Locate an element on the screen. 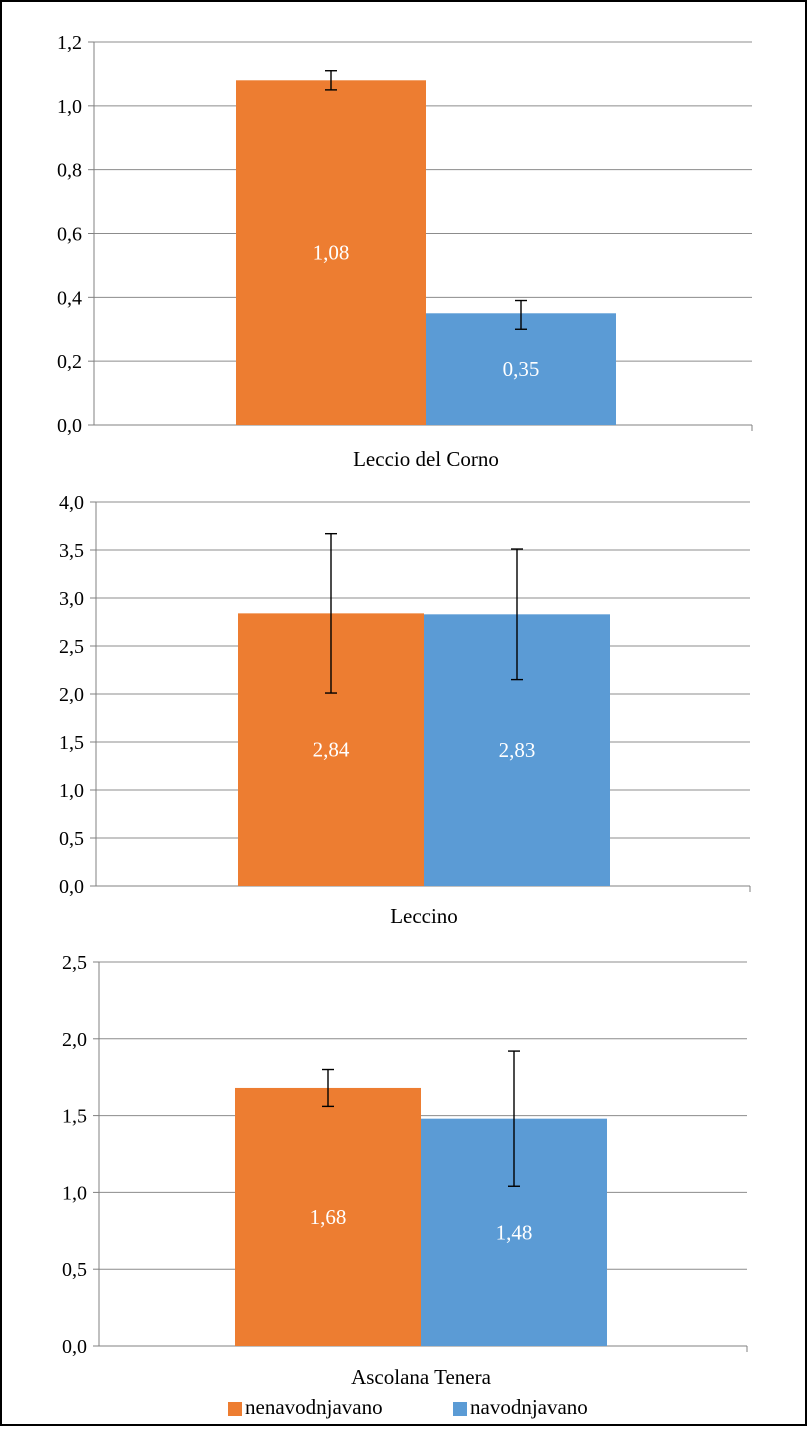  y-tick-label: 0,4 is located at coordinates (69, 298).